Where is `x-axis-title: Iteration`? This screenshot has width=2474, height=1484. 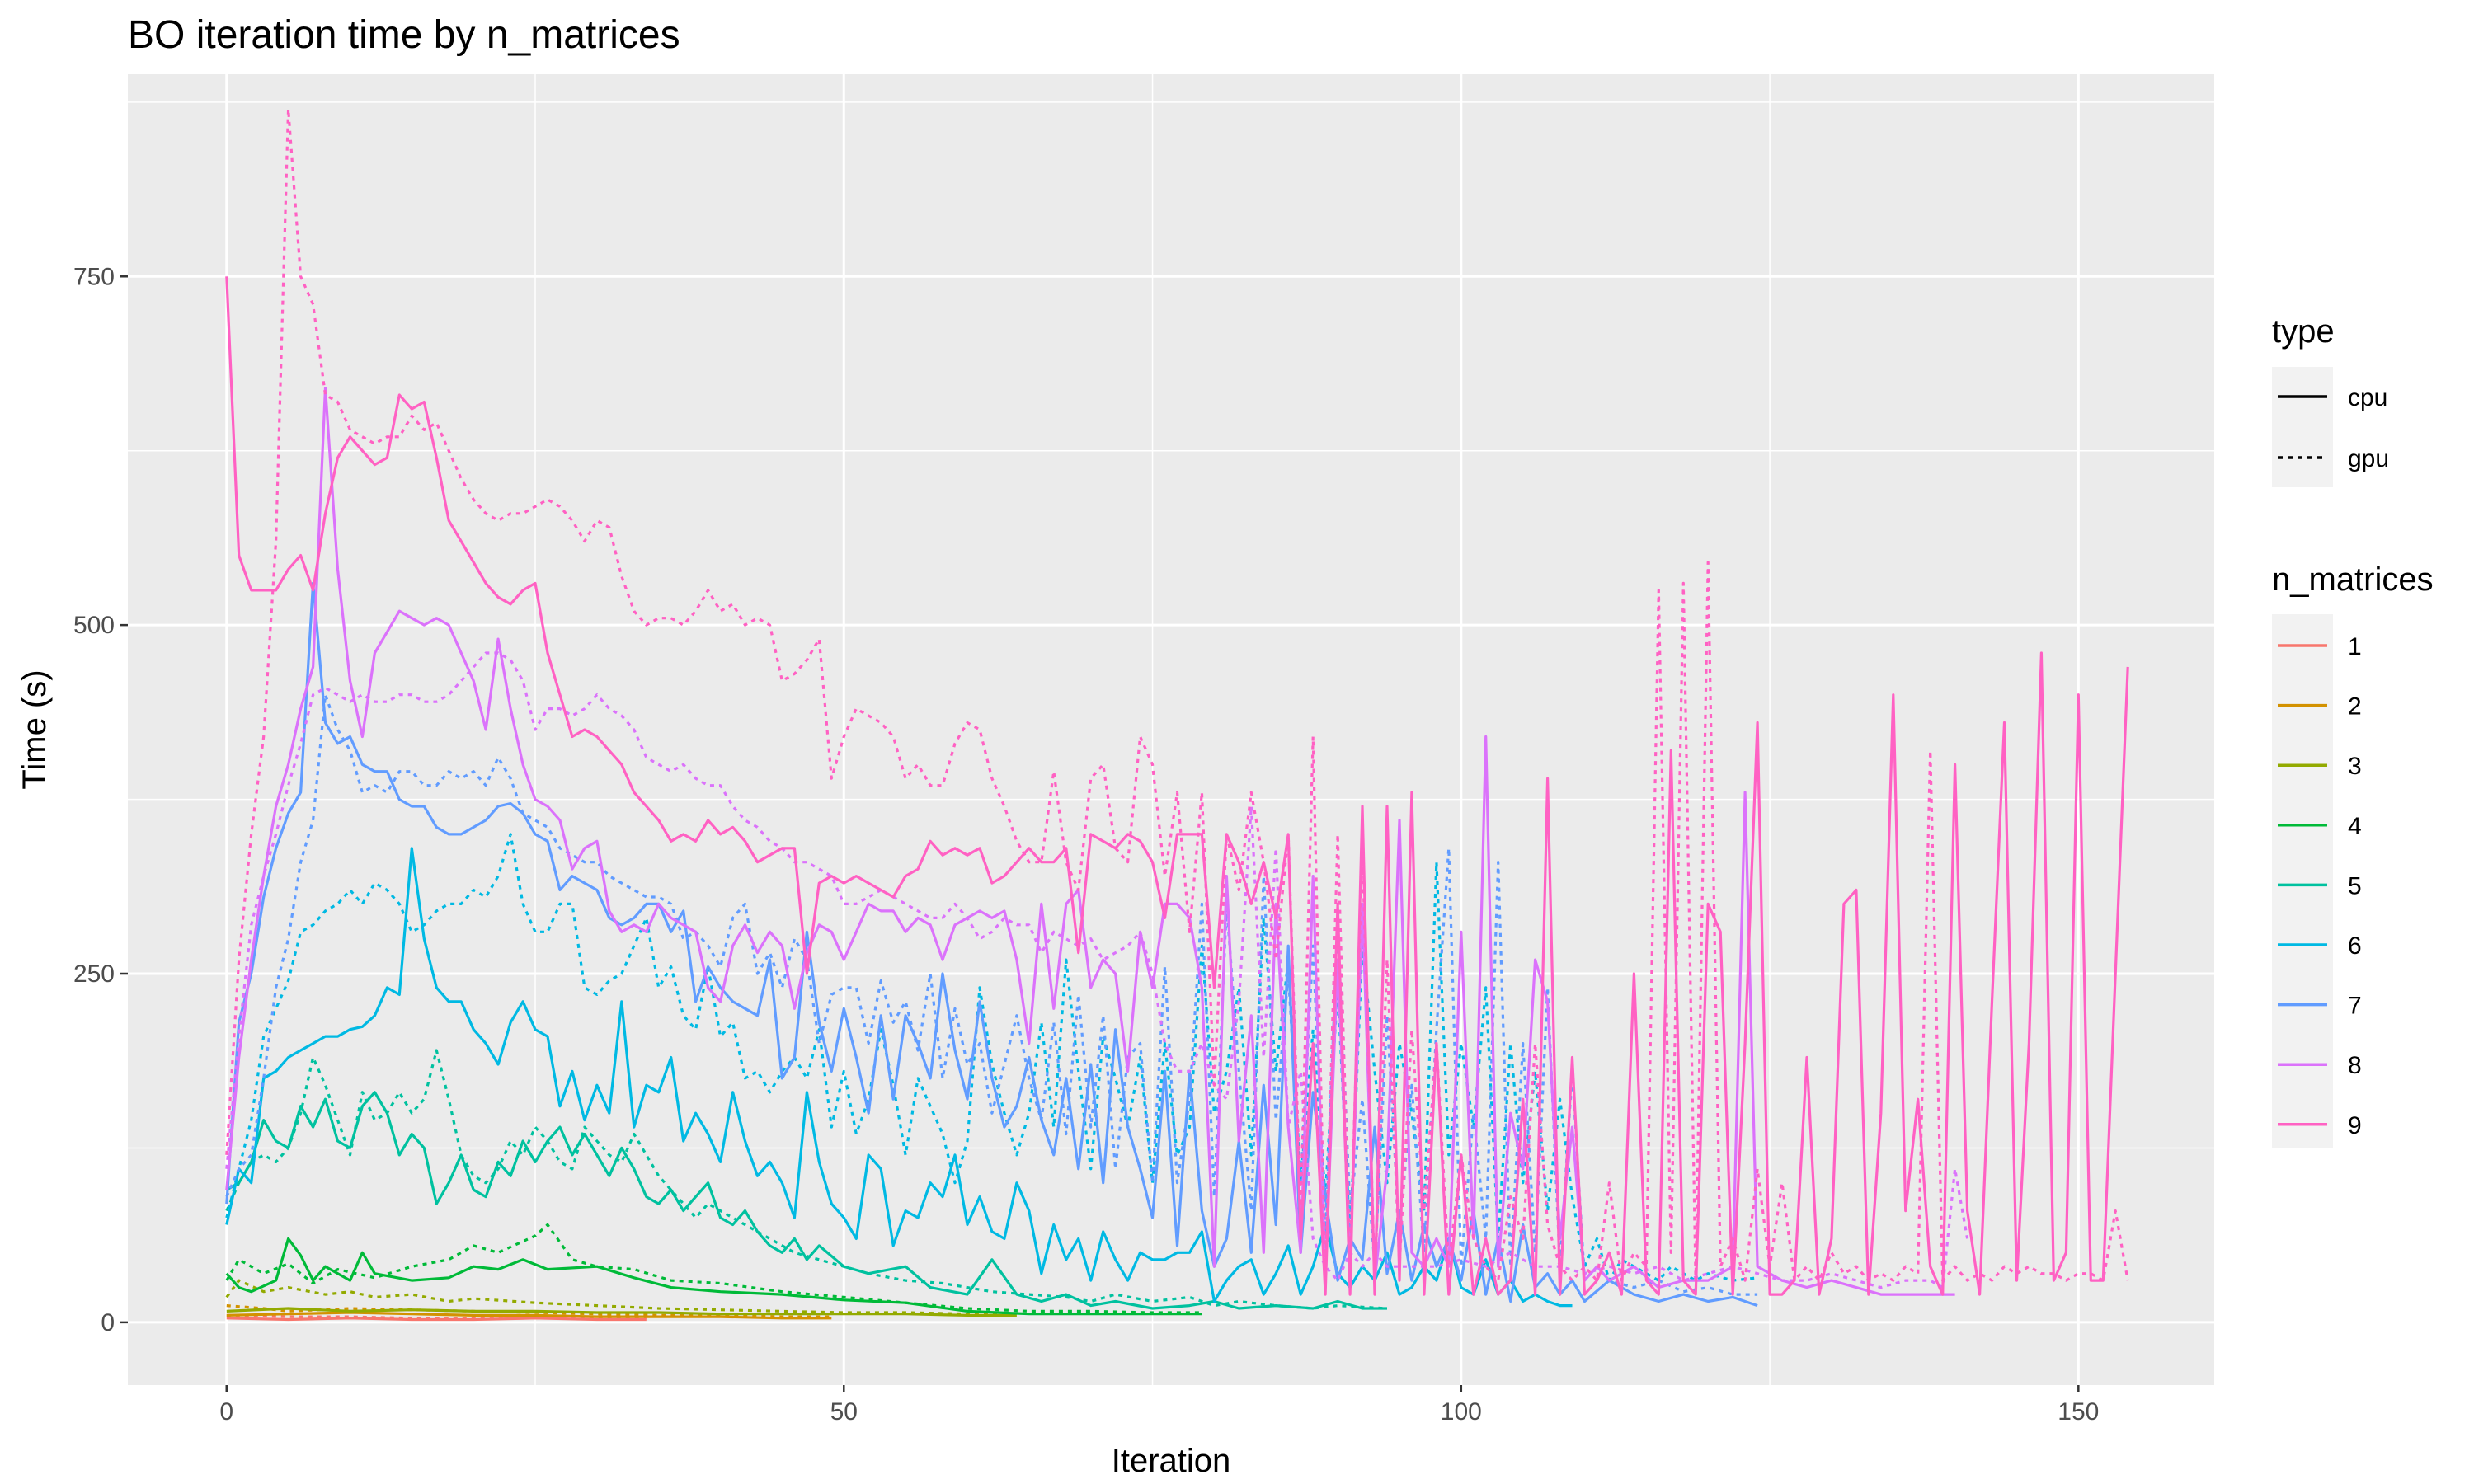
x-axis-title: Iteration is located at coordinates (1171, 1461).